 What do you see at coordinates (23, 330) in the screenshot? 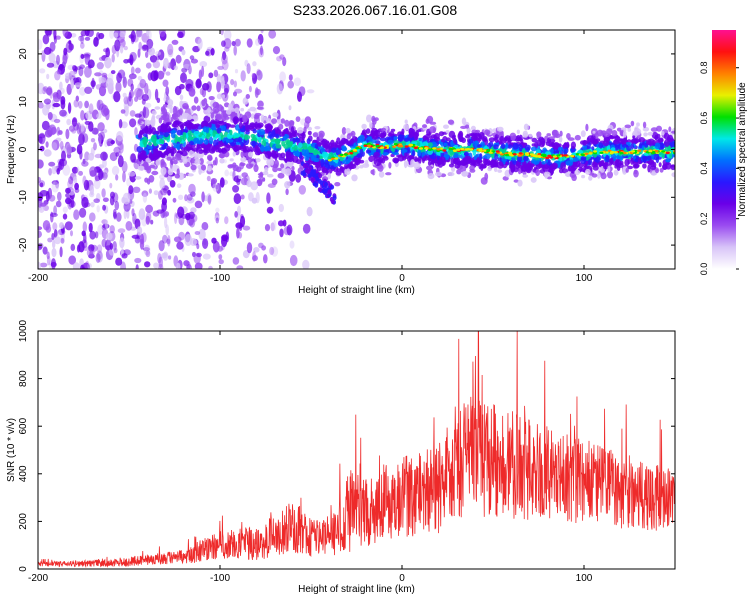
I see `snr-ytick-label: 1000` at bounding box center [23, 330].